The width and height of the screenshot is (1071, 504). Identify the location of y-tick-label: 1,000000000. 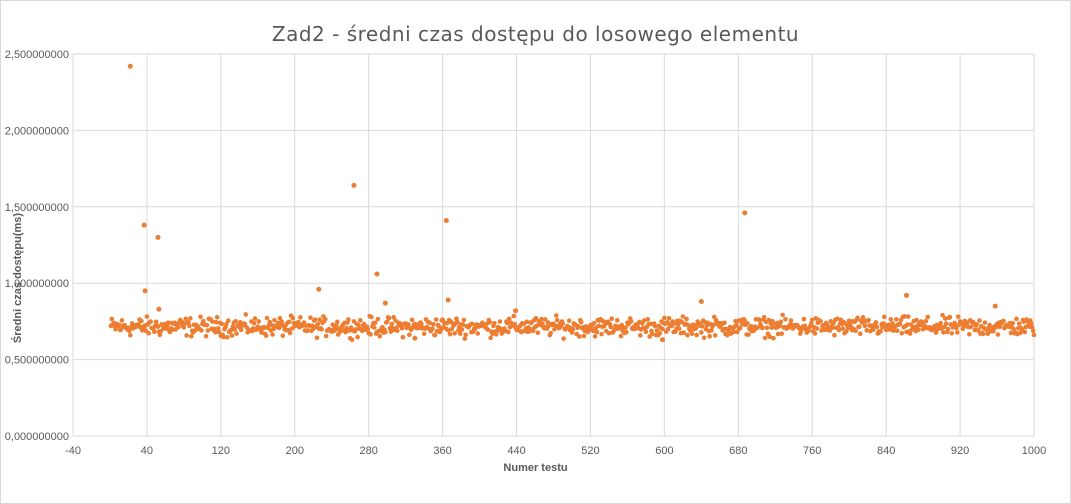
(37, 284).